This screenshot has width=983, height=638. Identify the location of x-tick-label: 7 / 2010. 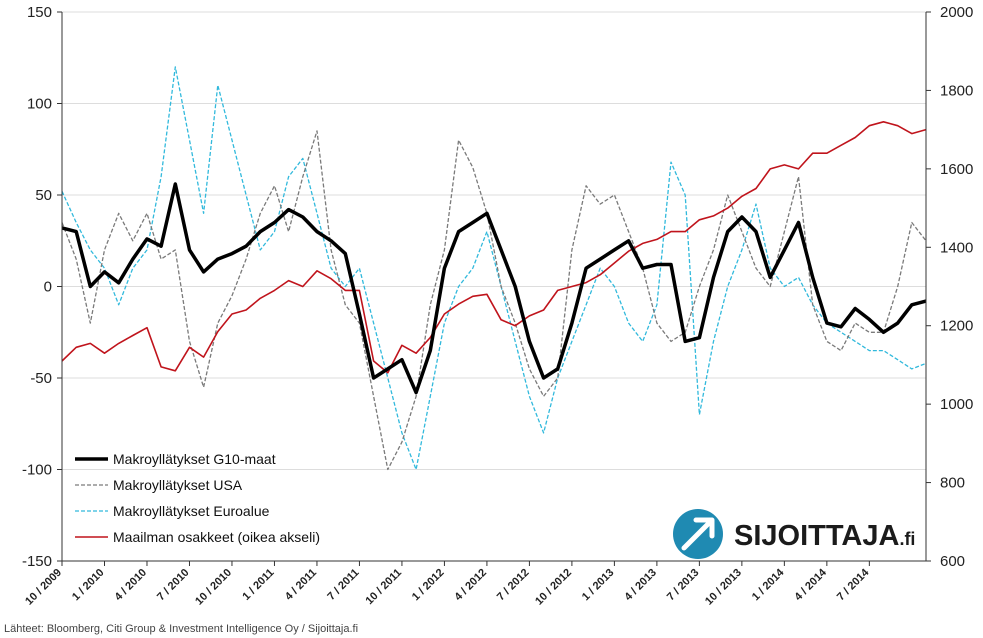
(173, 585).